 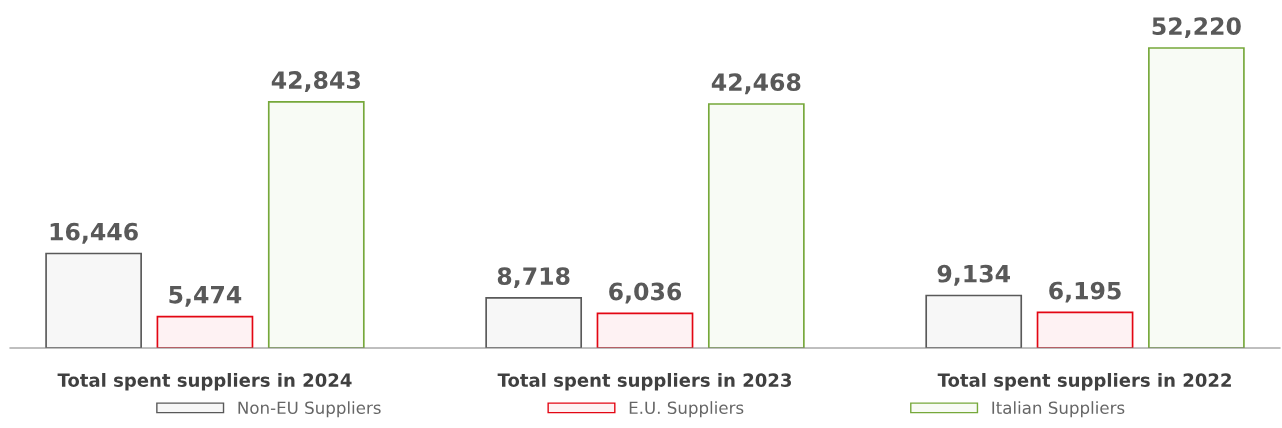 What do you see at coordinates (645, 293) in the screenshot?
I see `data-label: 6,036` at bounding box center [645, 293].